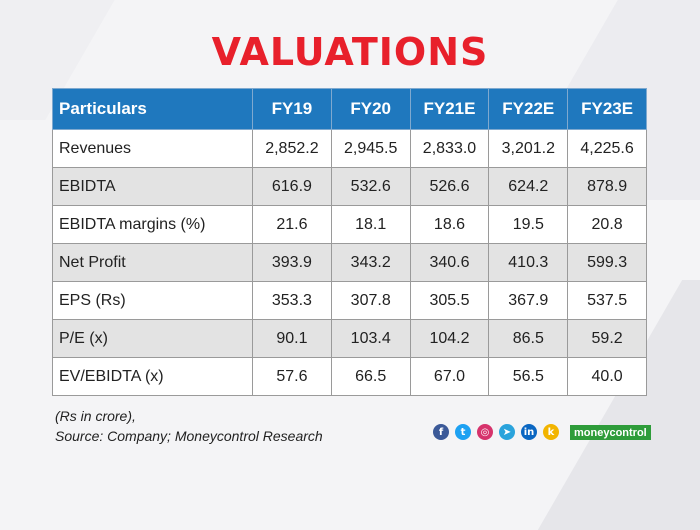 This screenshot has height=530, width=700. What do you see at coordinates (370, 186) in the screenshot?
I see `table-cell: 532.6` at bounding box center [370, 186].